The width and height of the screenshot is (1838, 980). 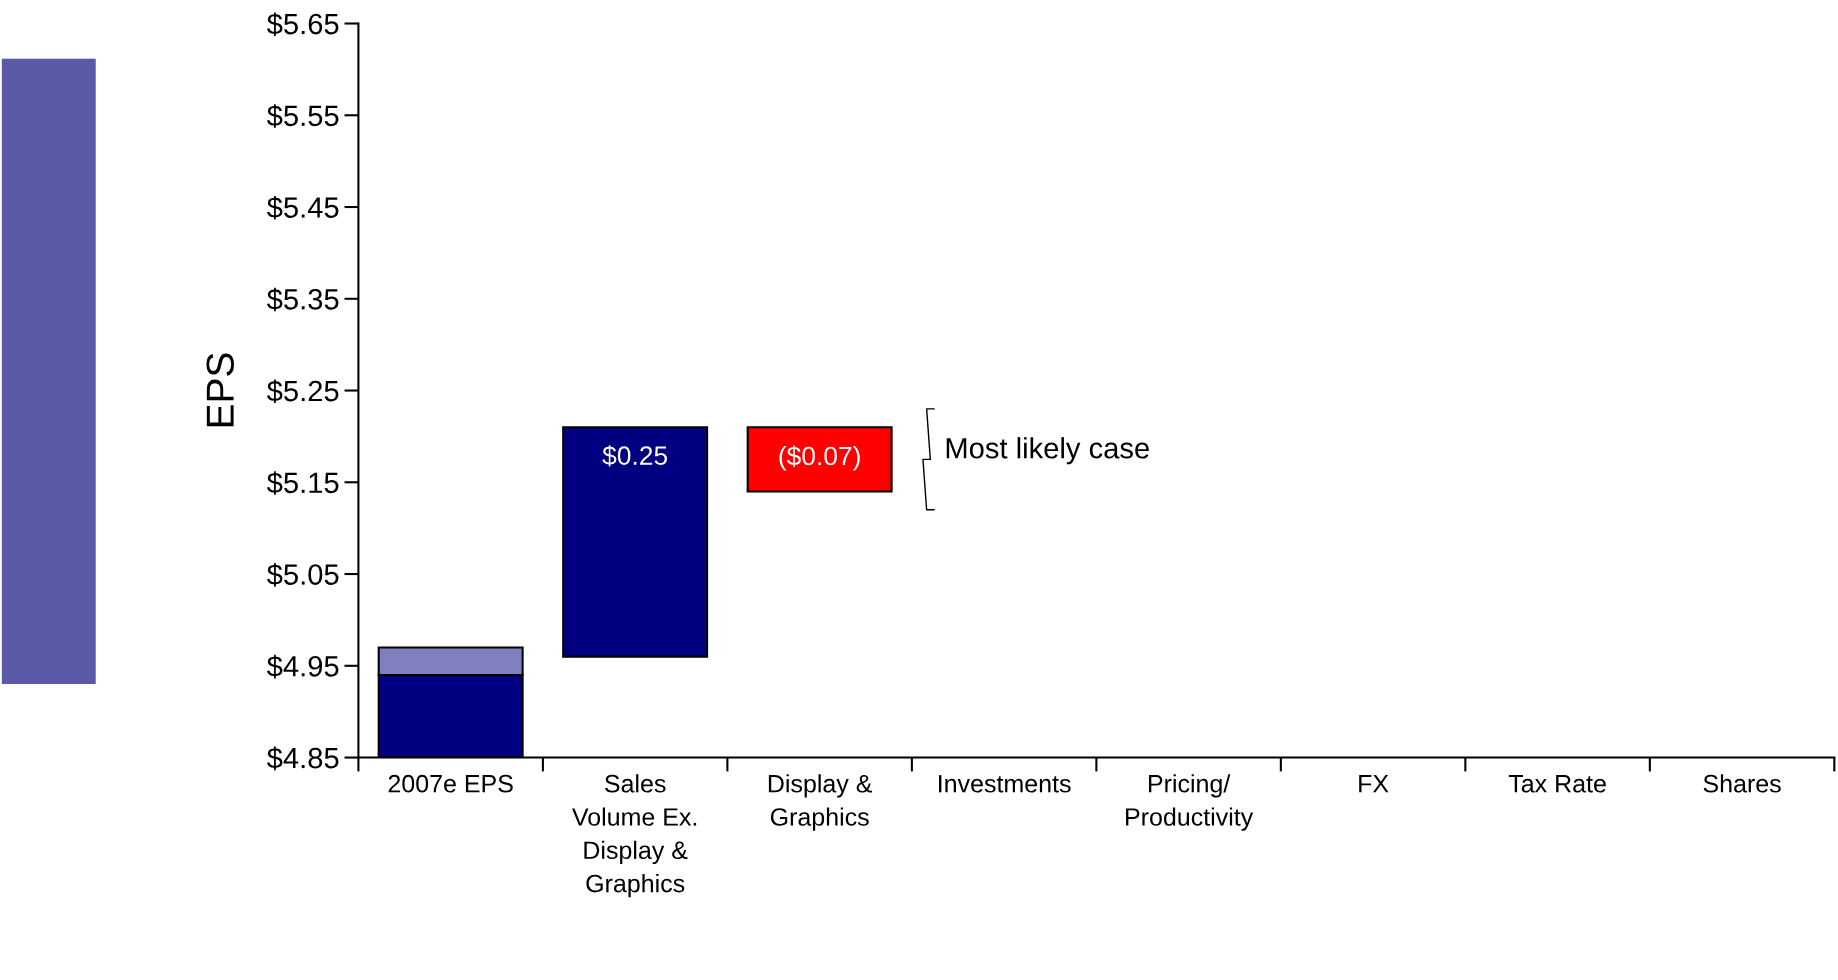 I want to click on y-tick-label: $5.35, so click(x=302, y=299).